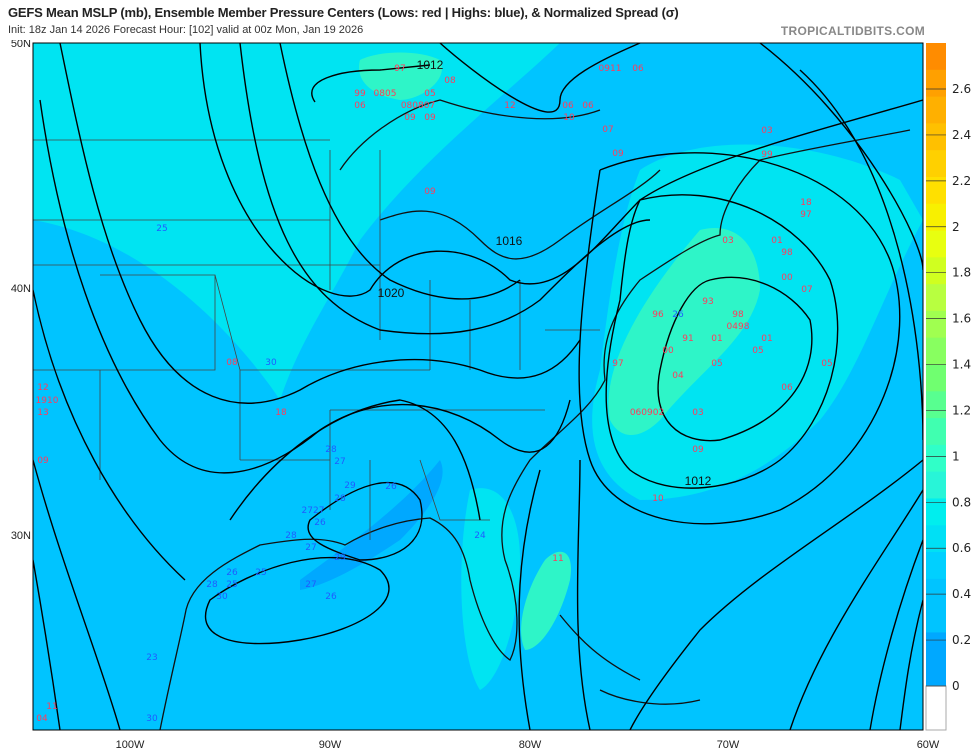 The height and width of the screenshot is (750, 977). What do you see at coordinates (42, 719) in the screenshot?
I see `low-center-label: 04` at bounding box center [42, 719].